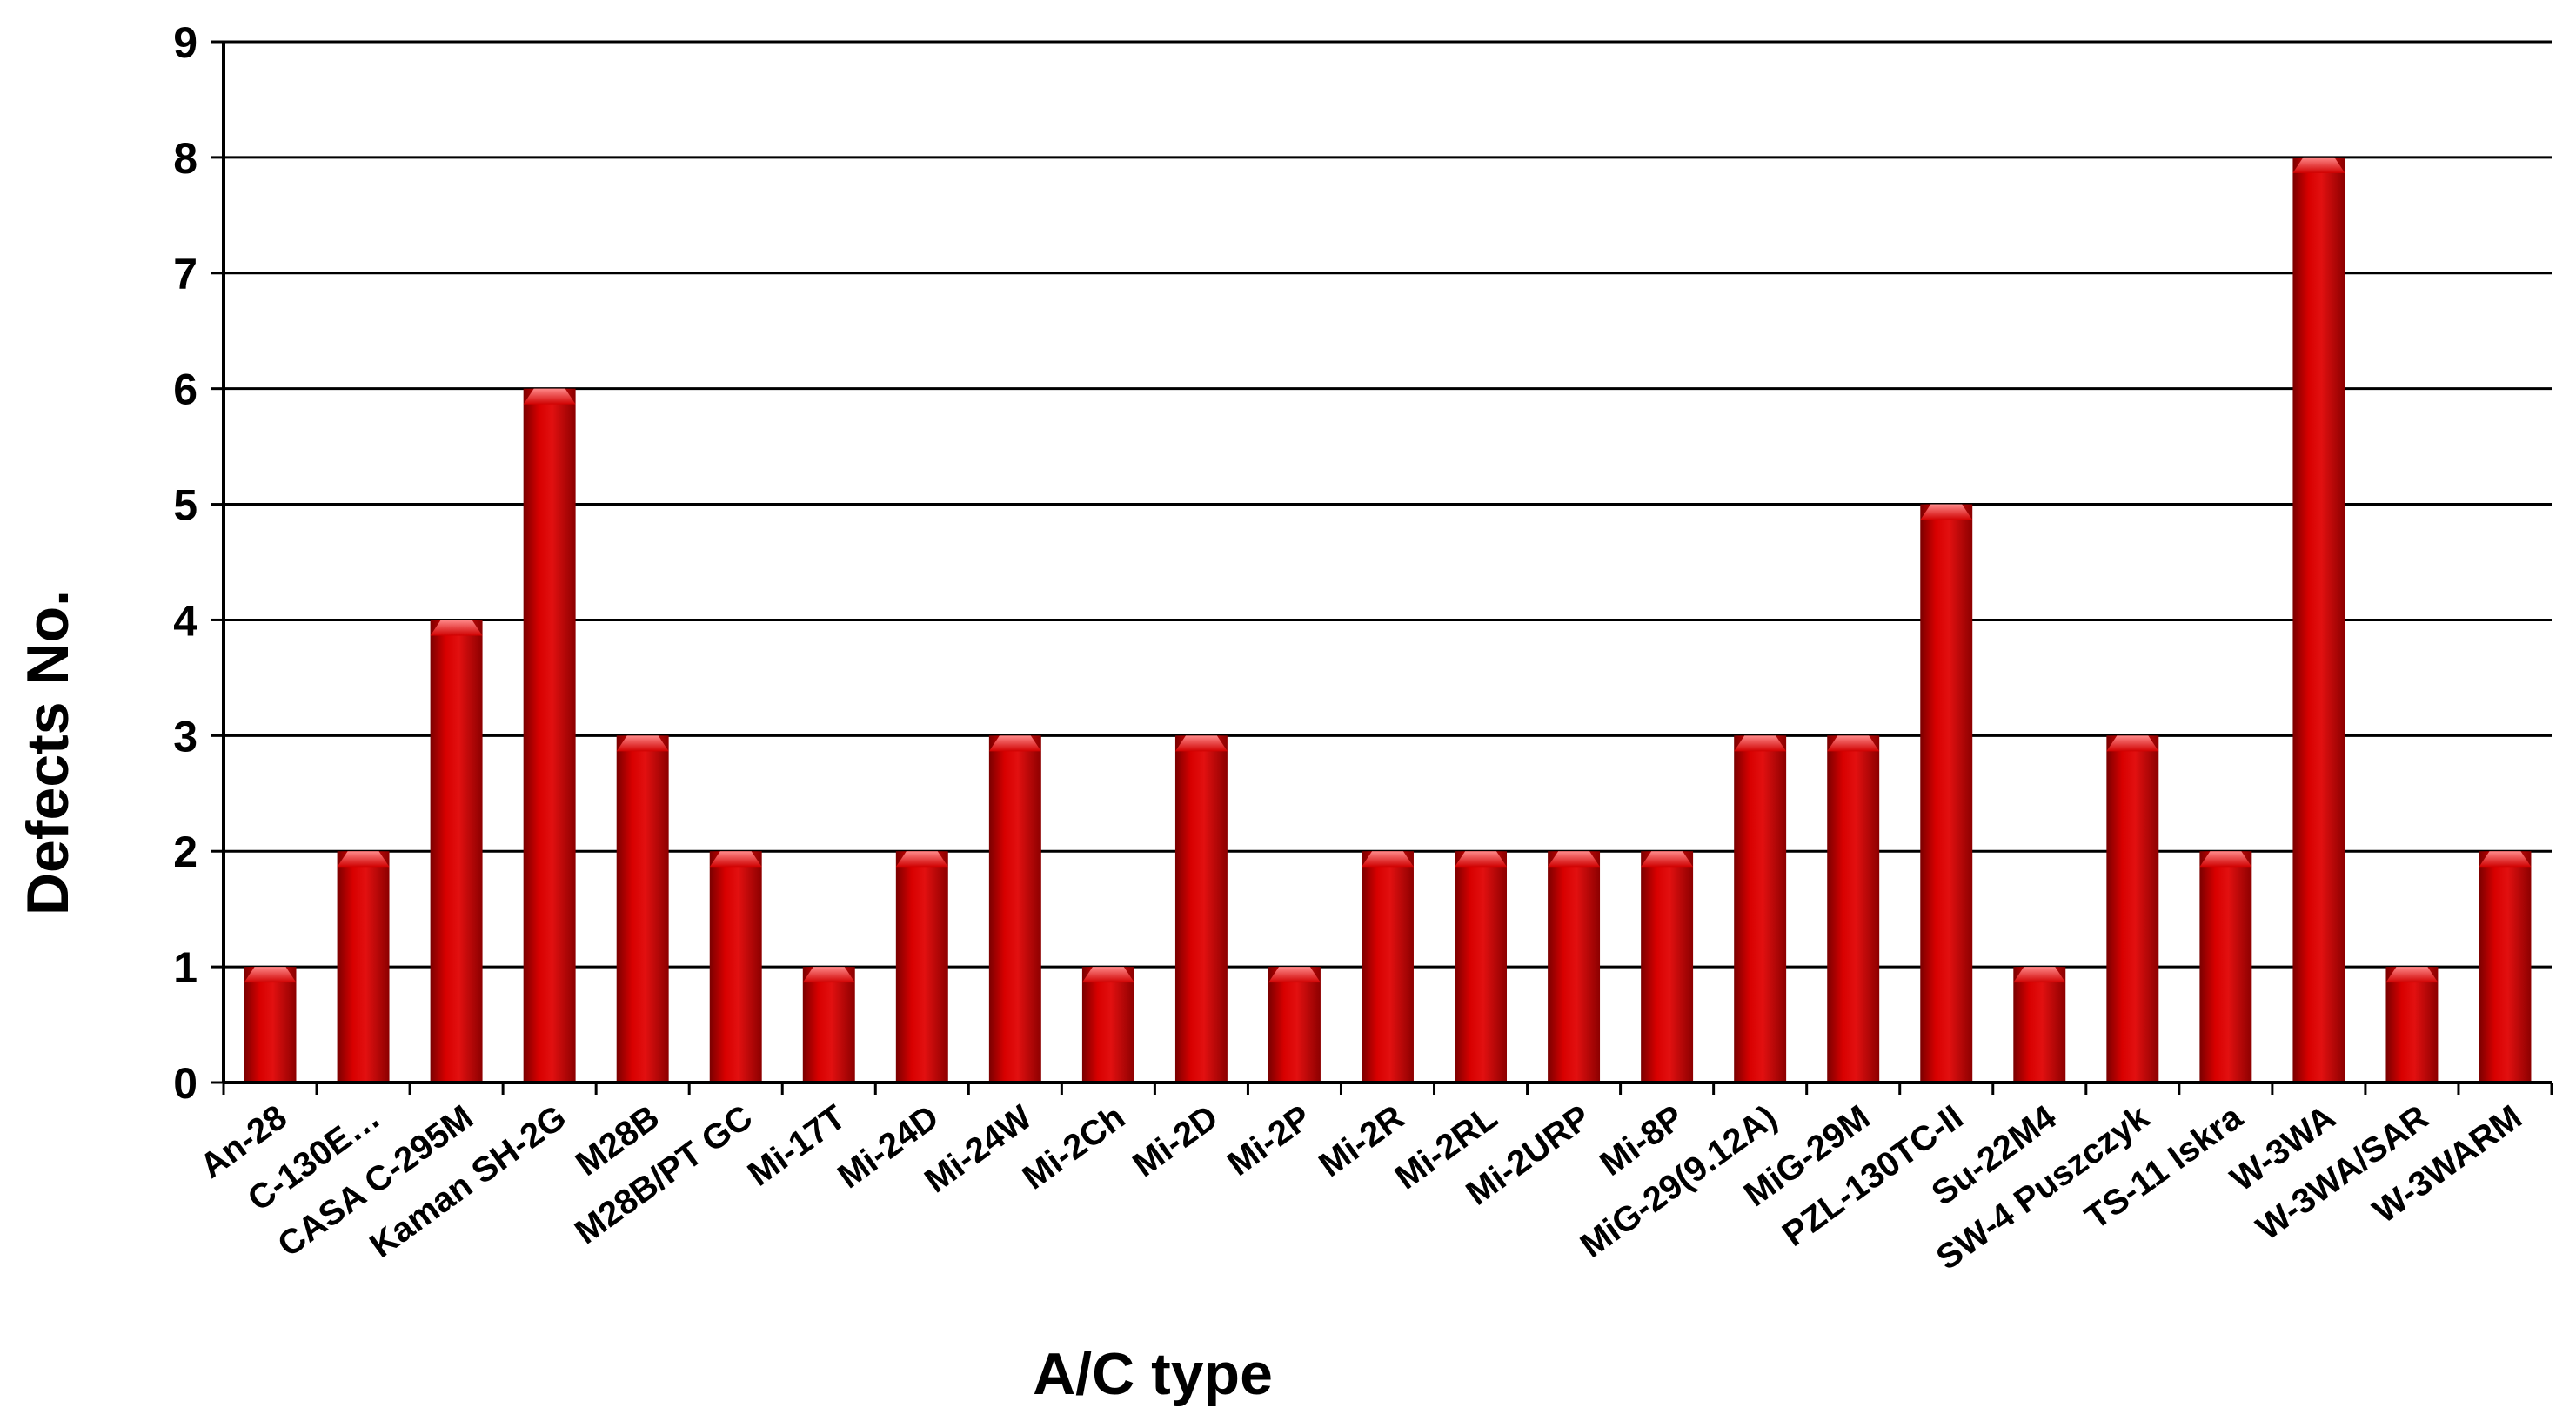 The height and width of the screenshot is (1428, 2576). What do you see at coordinates (185, 967) in the screenshot?
I see `y-tick-label-1: 1` at bounding box center [185, 967].